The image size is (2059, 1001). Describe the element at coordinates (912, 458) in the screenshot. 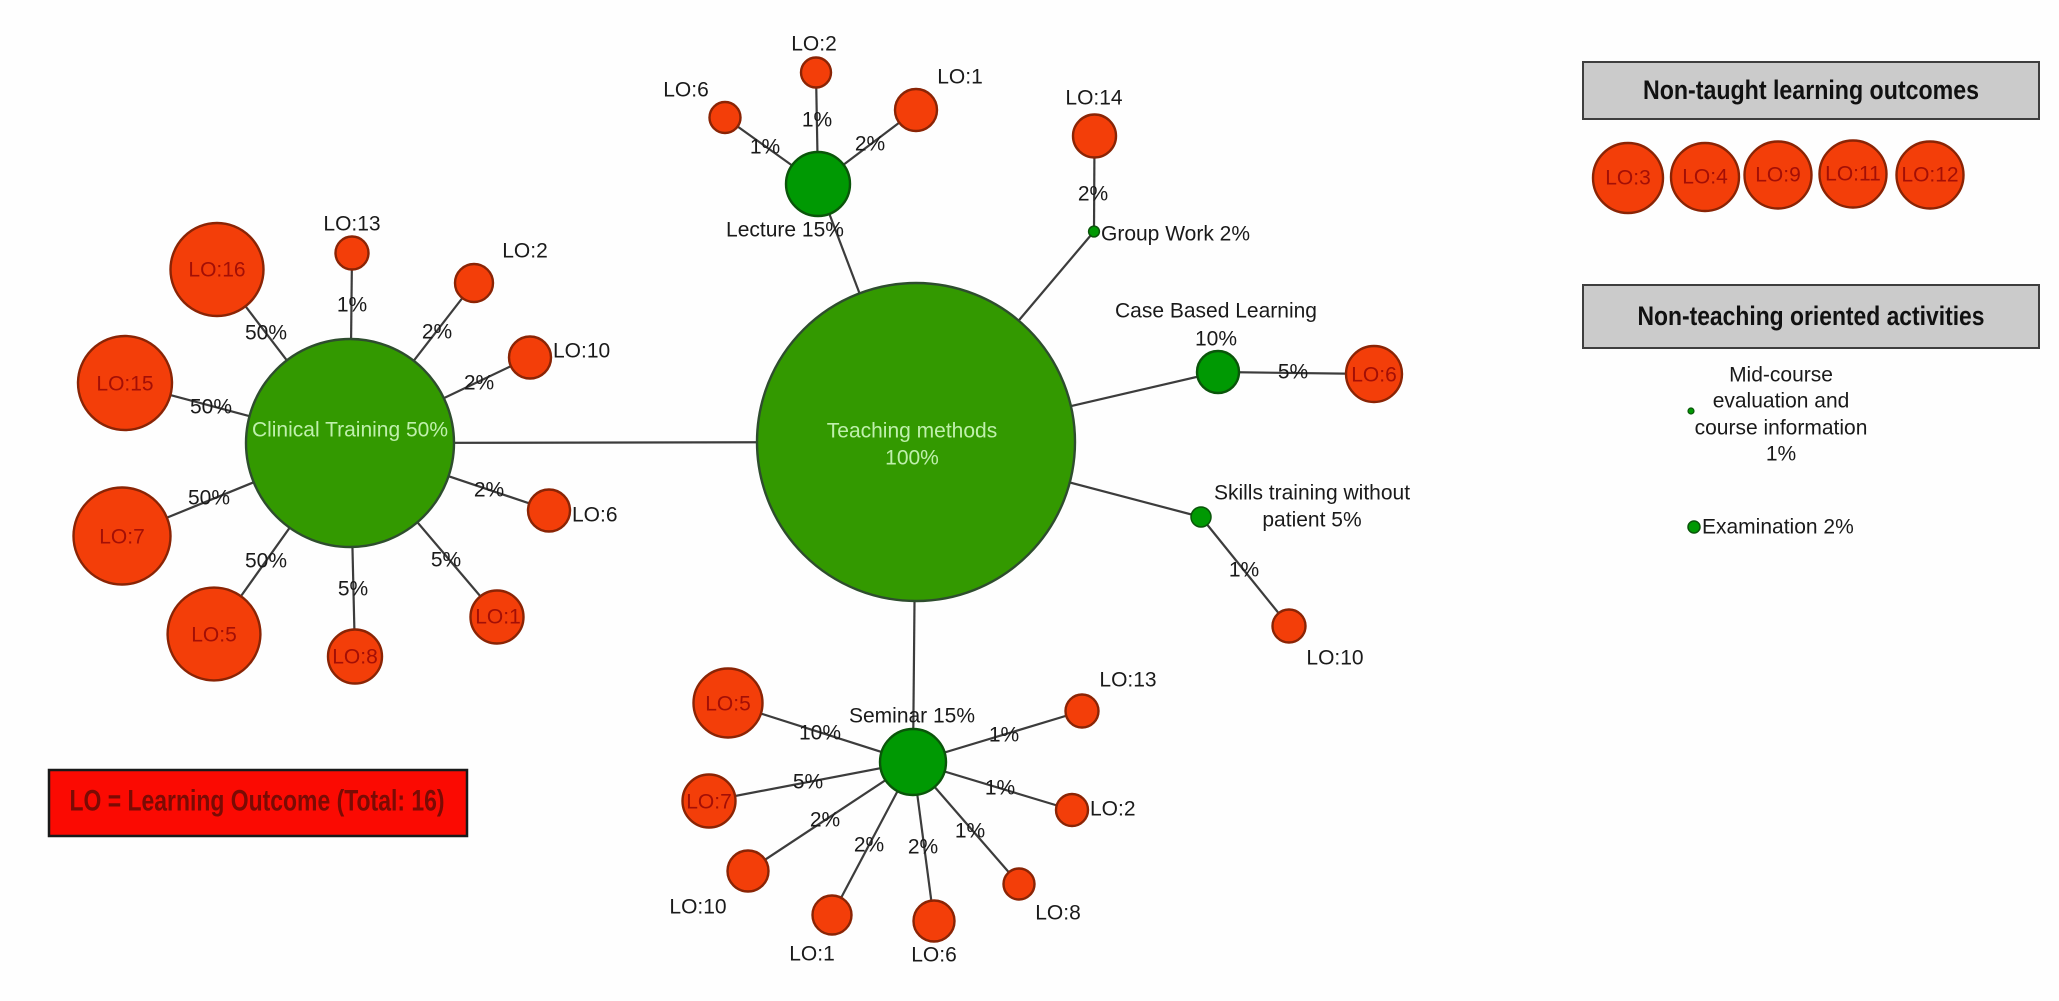

I see `svg-text: 100%` at that location.